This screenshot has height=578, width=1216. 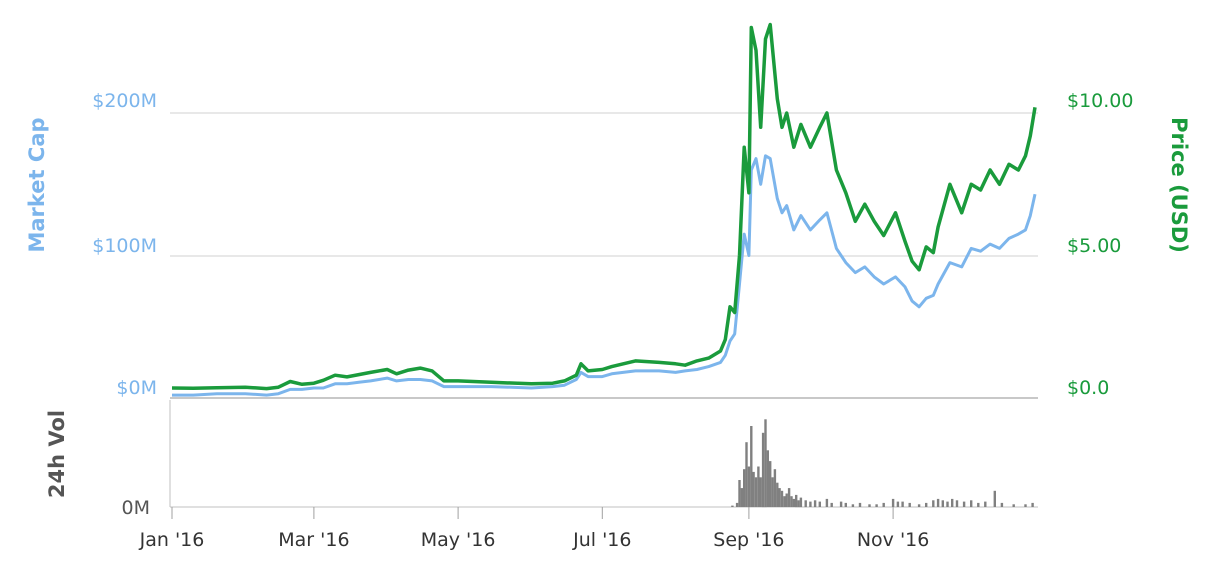 What do you see at coordinates (1179, 185) in the screenshot?
I see `right-axis-title: Price (USD)` at bounding box center [1179, 185].